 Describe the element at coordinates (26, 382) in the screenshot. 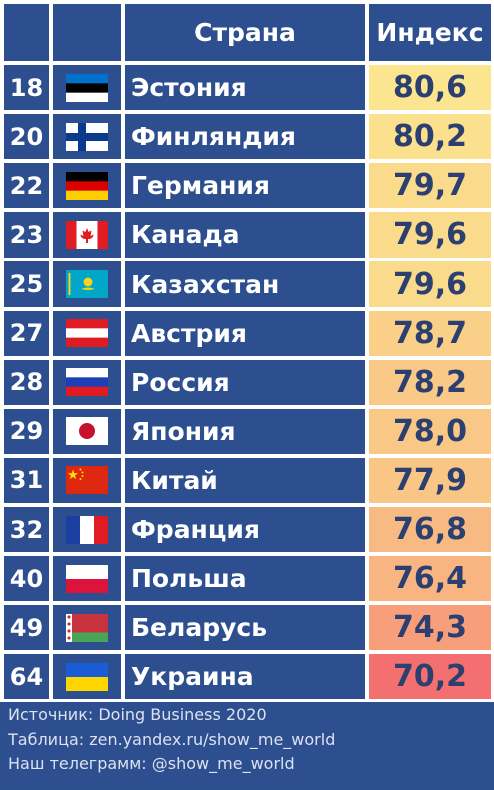

I see `rank-cell: 28` at that location.